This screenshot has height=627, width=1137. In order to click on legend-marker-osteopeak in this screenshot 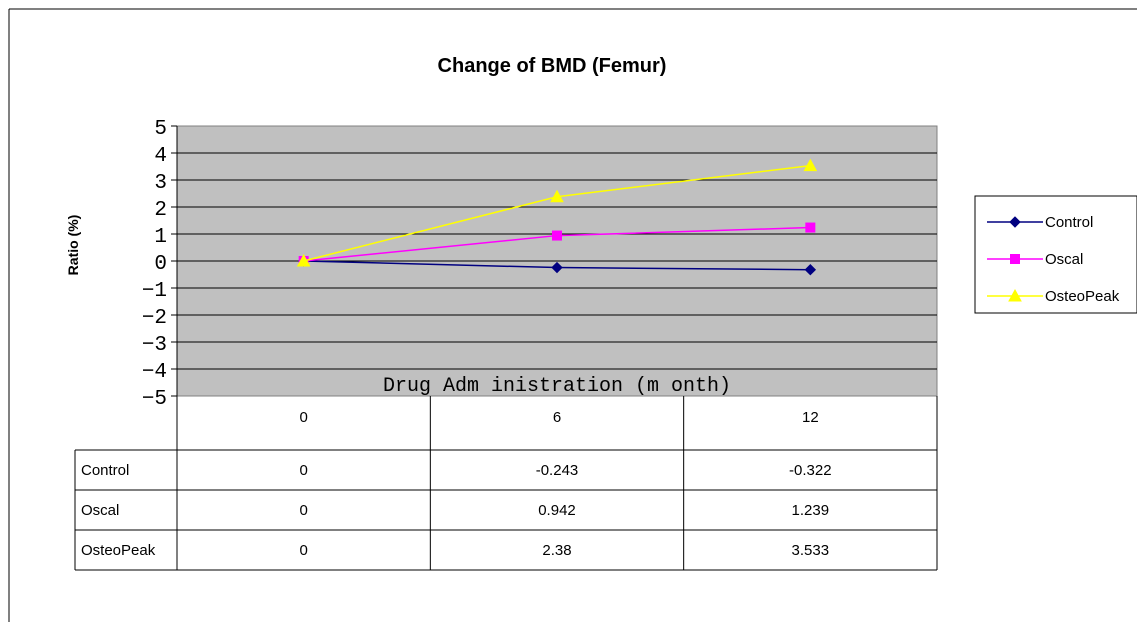, I will do `click(1015, 295)`.